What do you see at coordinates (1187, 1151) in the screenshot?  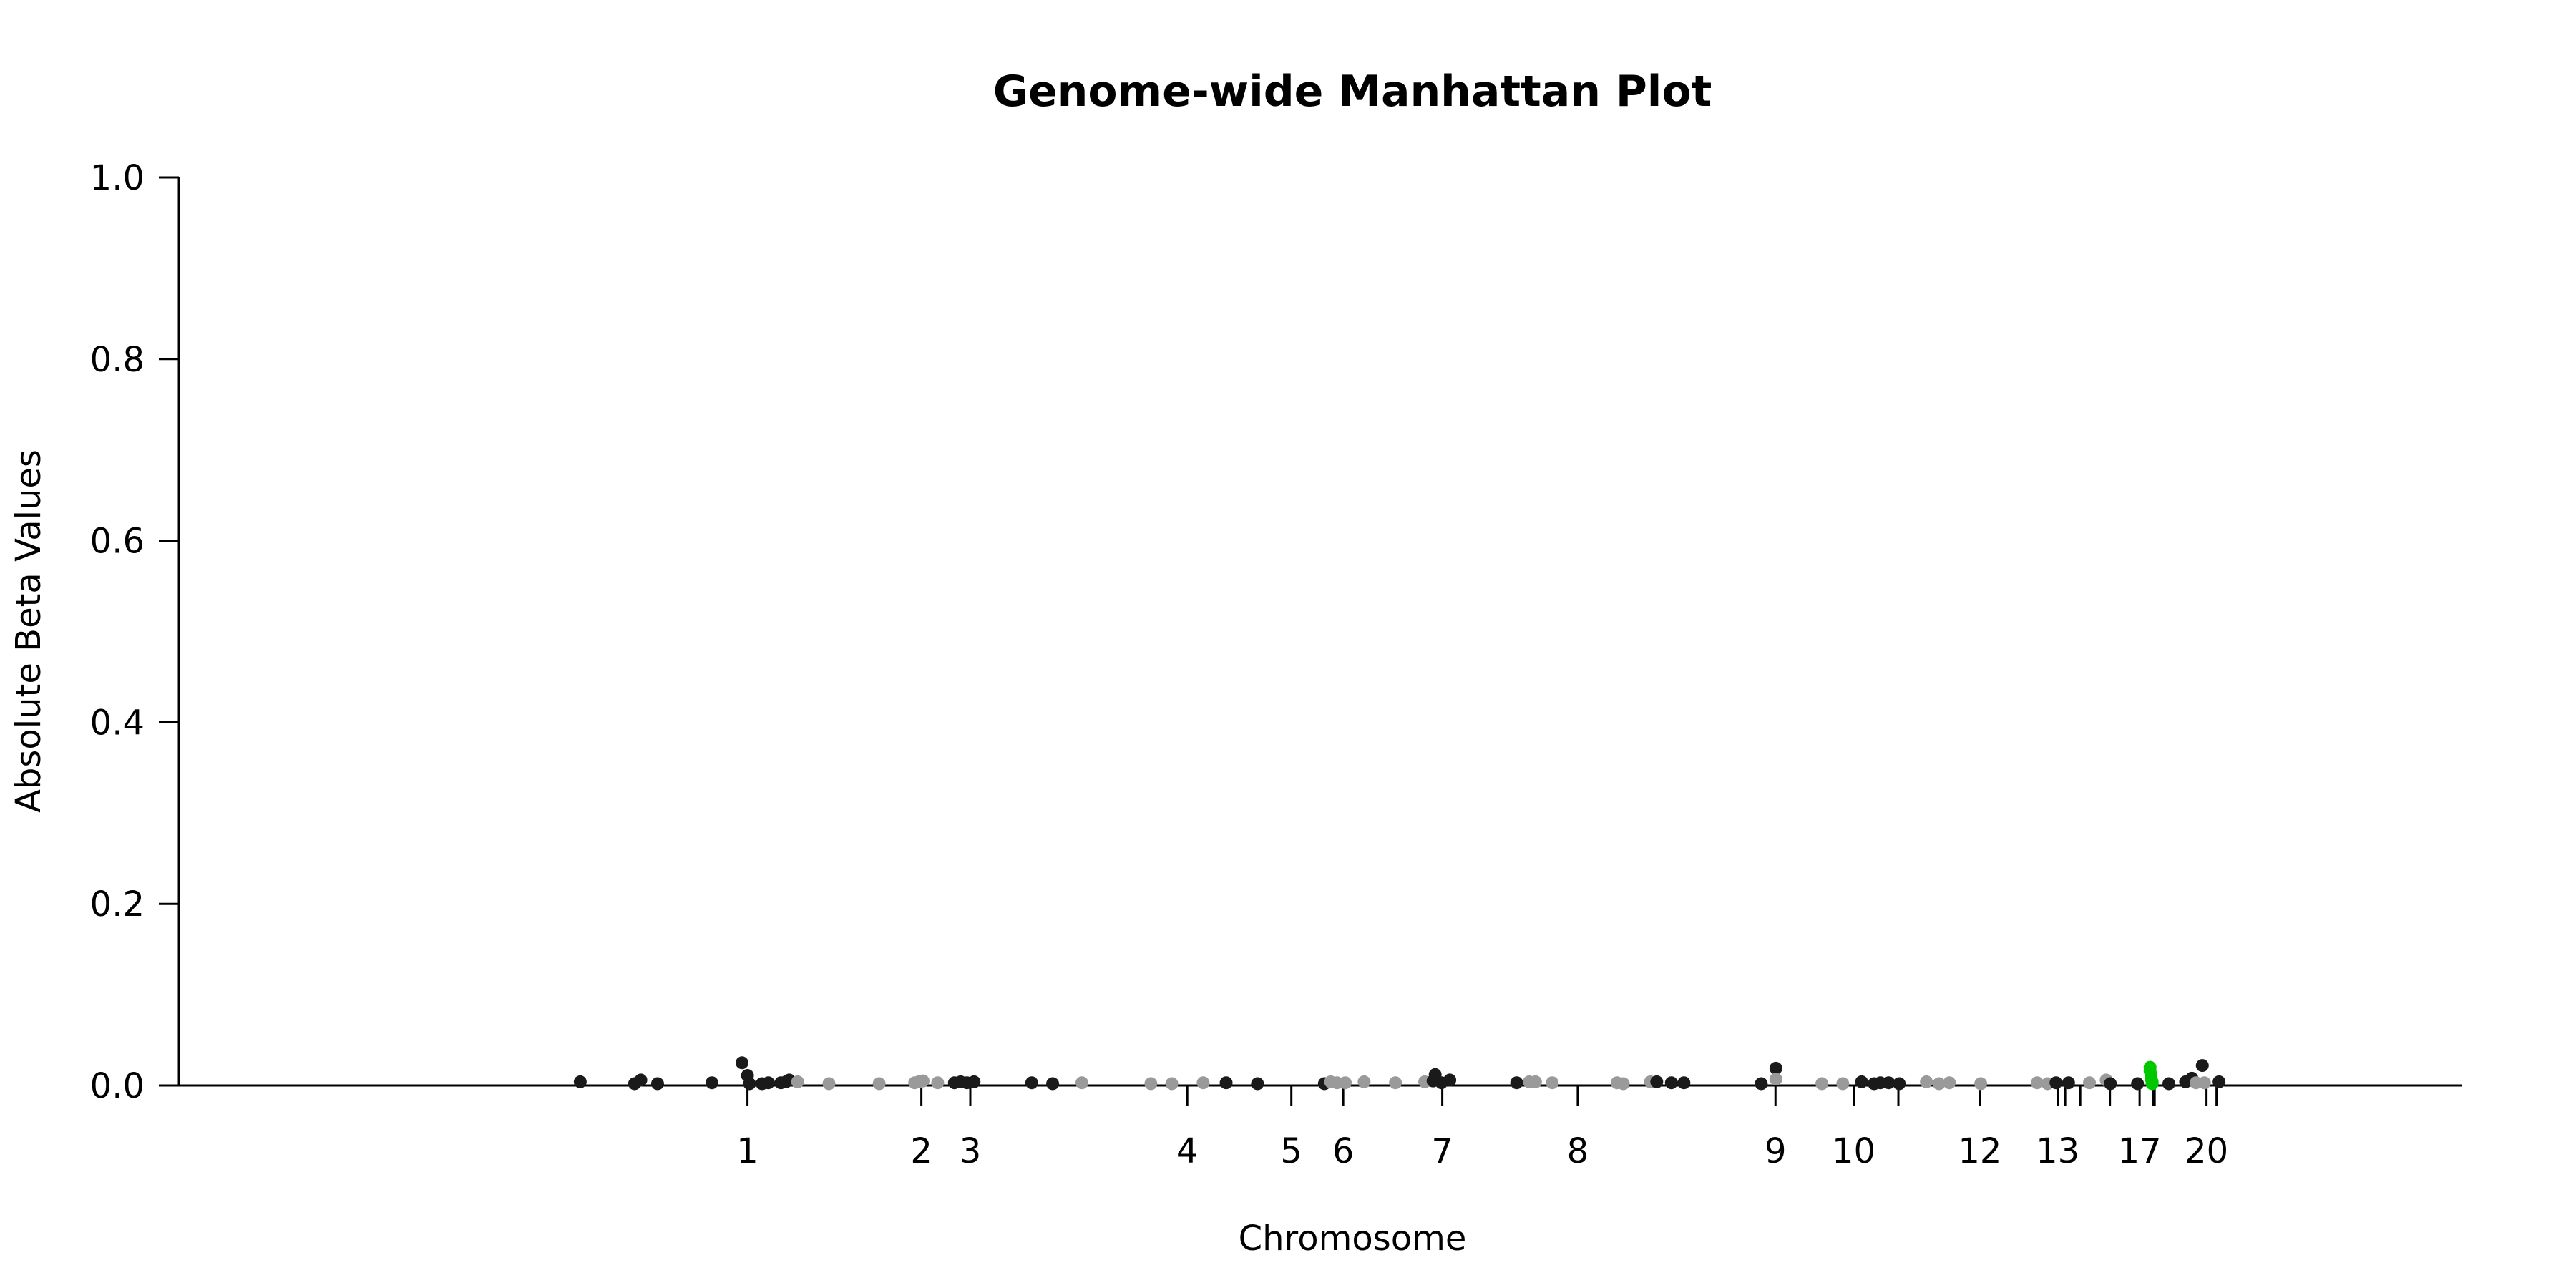 I see `x-tick-label: 4` at bounding box center [1187, 1151].